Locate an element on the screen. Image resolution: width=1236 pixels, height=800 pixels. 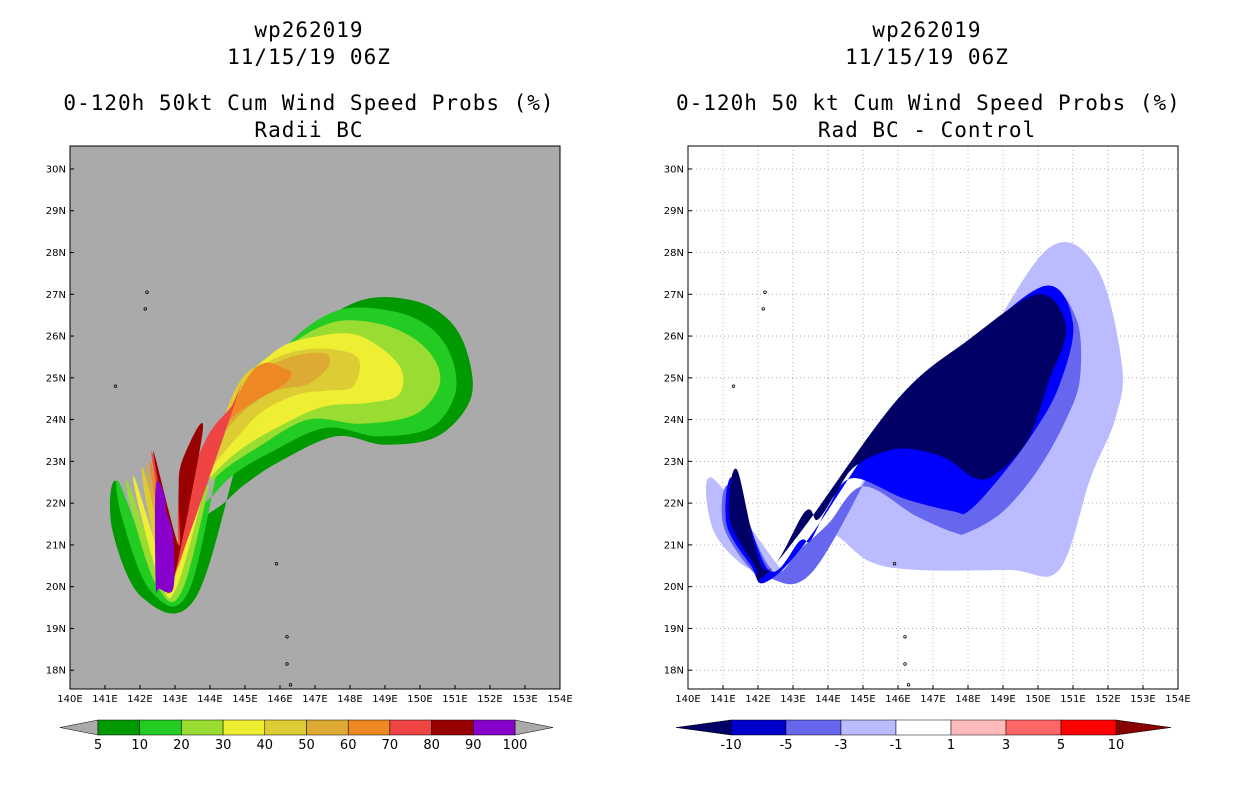
left-colorbar-label: 60 is located at coordinates (348, 745).